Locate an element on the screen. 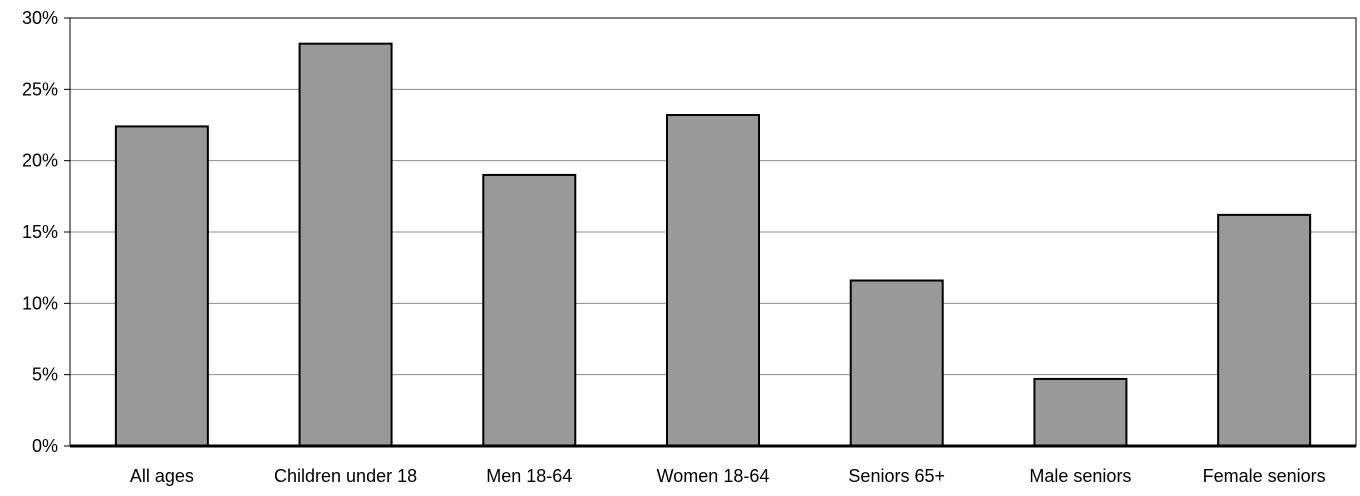 This screenshot has height=496, width=1360. y-axis-ticks: 0% 5% 10% 15% 20% 25% 30% is located at coordinates (46, 232).